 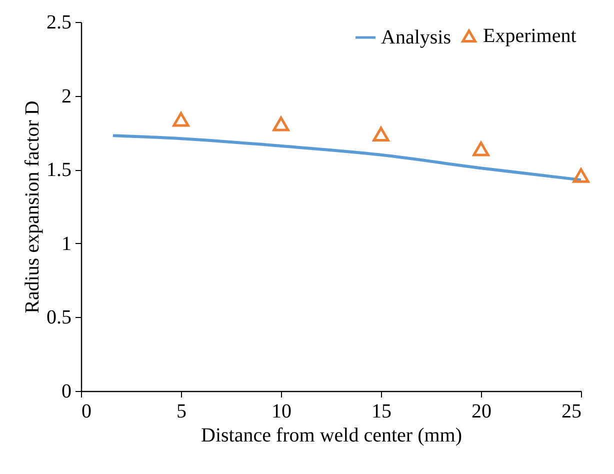 What do you see at coordinates (59, 170) in the screenshot?
I see `y-tick-label: 1.5` at bounding box center [59, 170].